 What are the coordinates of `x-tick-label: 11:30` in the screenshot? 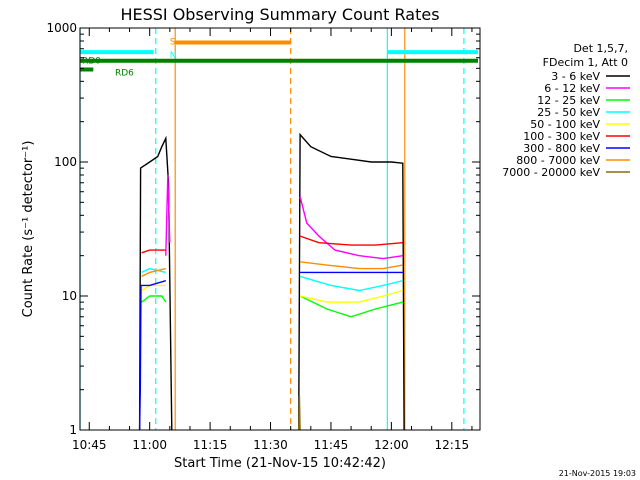 It's located at (270, 445).